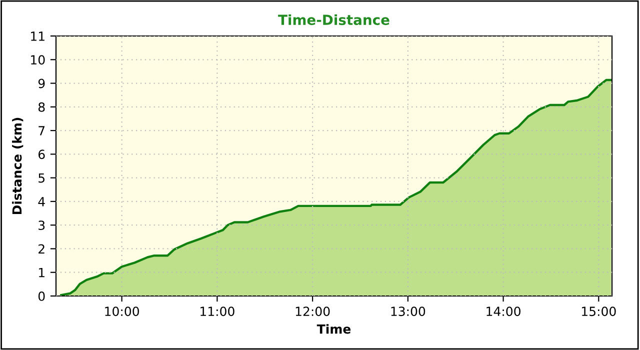 The height and width of the screenshot is (350, 640). I want to click on x-tick-label: 10:00, so click(122, 311).